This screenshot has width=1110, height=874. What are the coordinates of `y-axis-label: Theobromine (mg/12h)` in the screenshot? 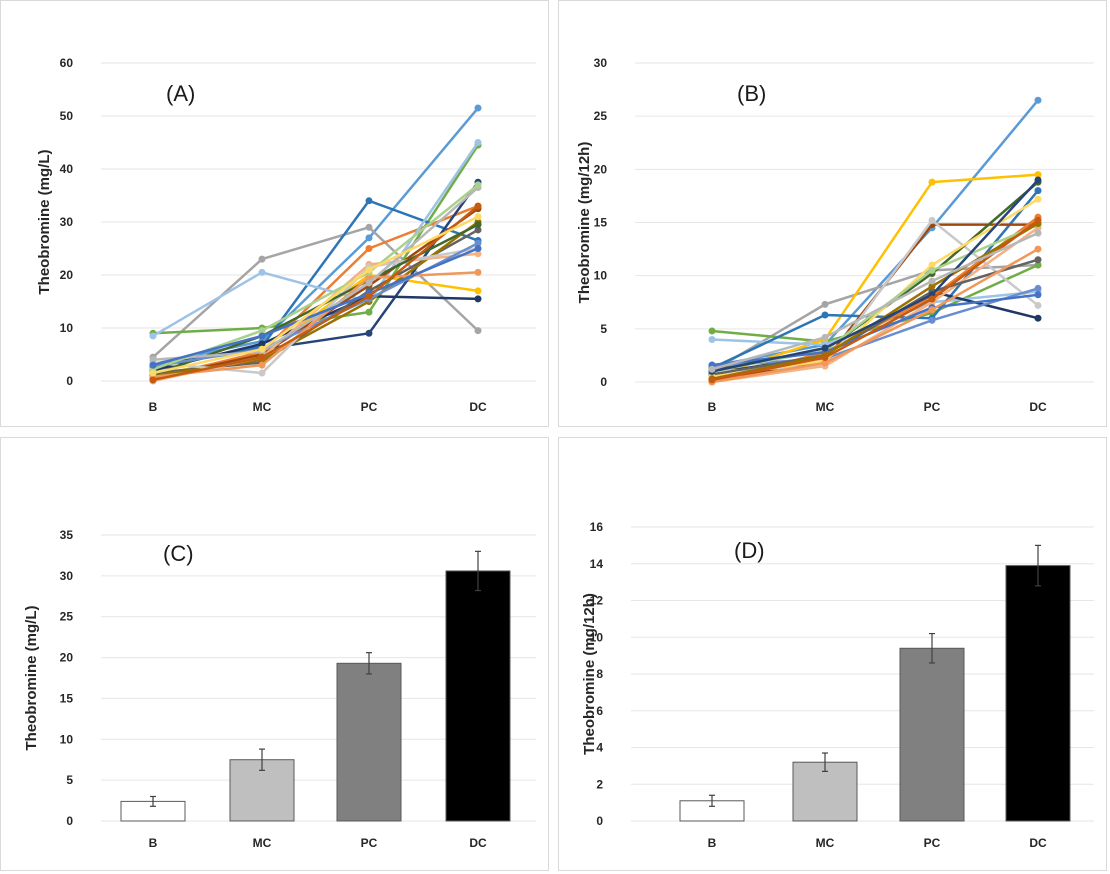 It's located at (589, 674).